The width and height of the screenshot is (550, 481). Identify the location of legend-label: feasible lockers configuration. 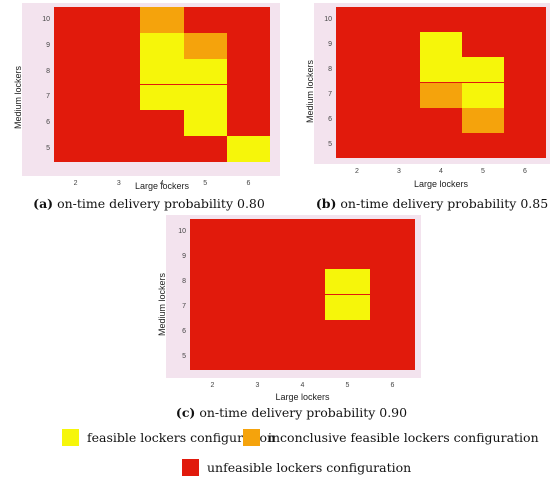
(181, 437).